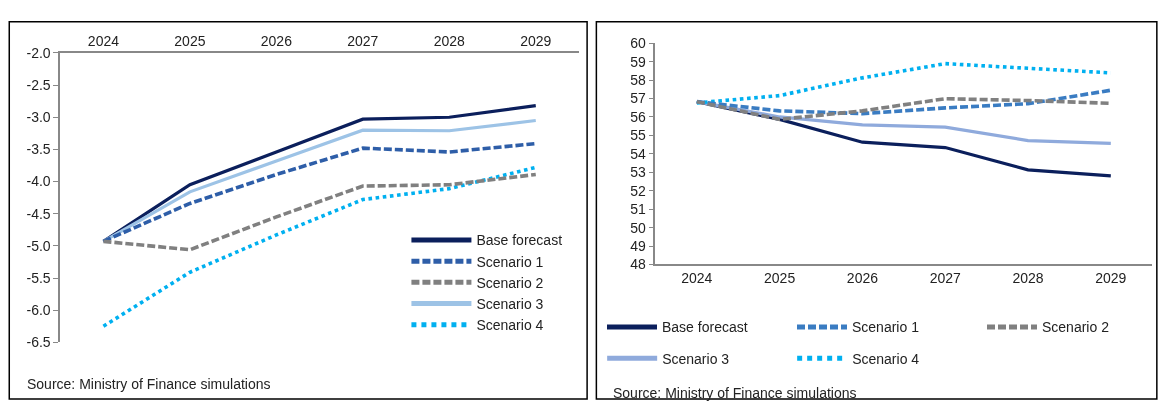 Image resolution: width=1172 pixels, height=407 pixels. I want to click on y-tick-label: 48, so click(638, 264).